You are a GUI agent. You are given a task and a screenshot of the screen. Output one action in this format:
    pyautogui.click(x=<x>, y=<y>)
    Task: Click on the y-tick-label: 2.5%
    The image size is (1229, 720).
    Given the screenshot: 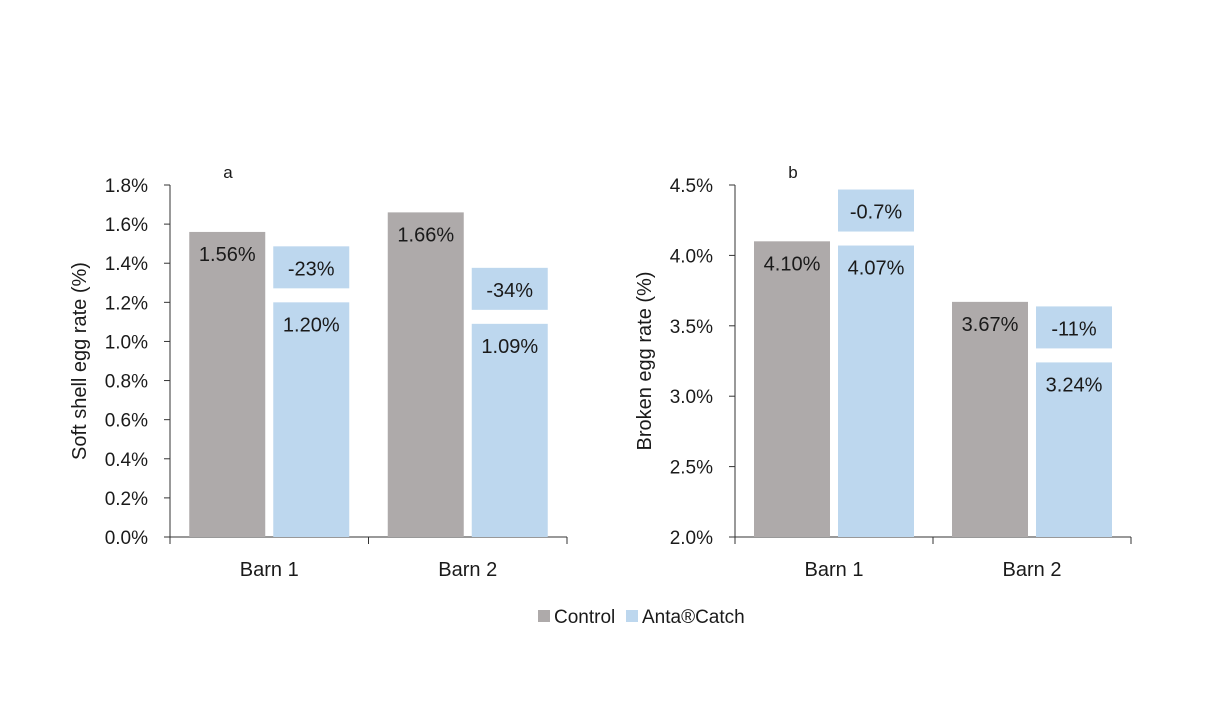 What is the action you would take?
    pyautogui.click(x=691, y=468)
    